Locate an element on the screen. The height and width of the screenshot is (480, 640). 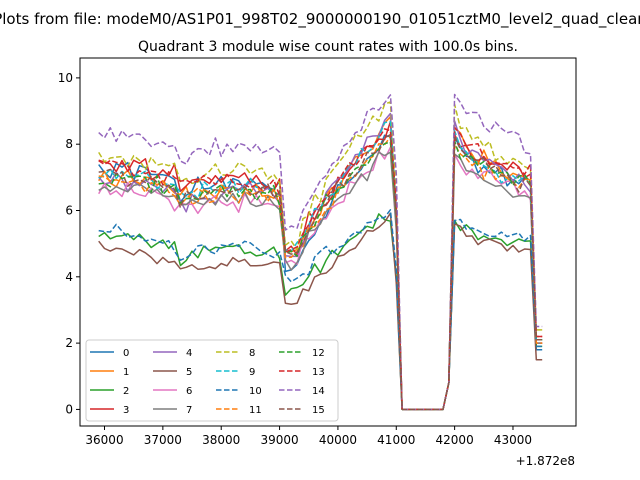
legend-label-9: 9 is located at coordinates (252, 372).